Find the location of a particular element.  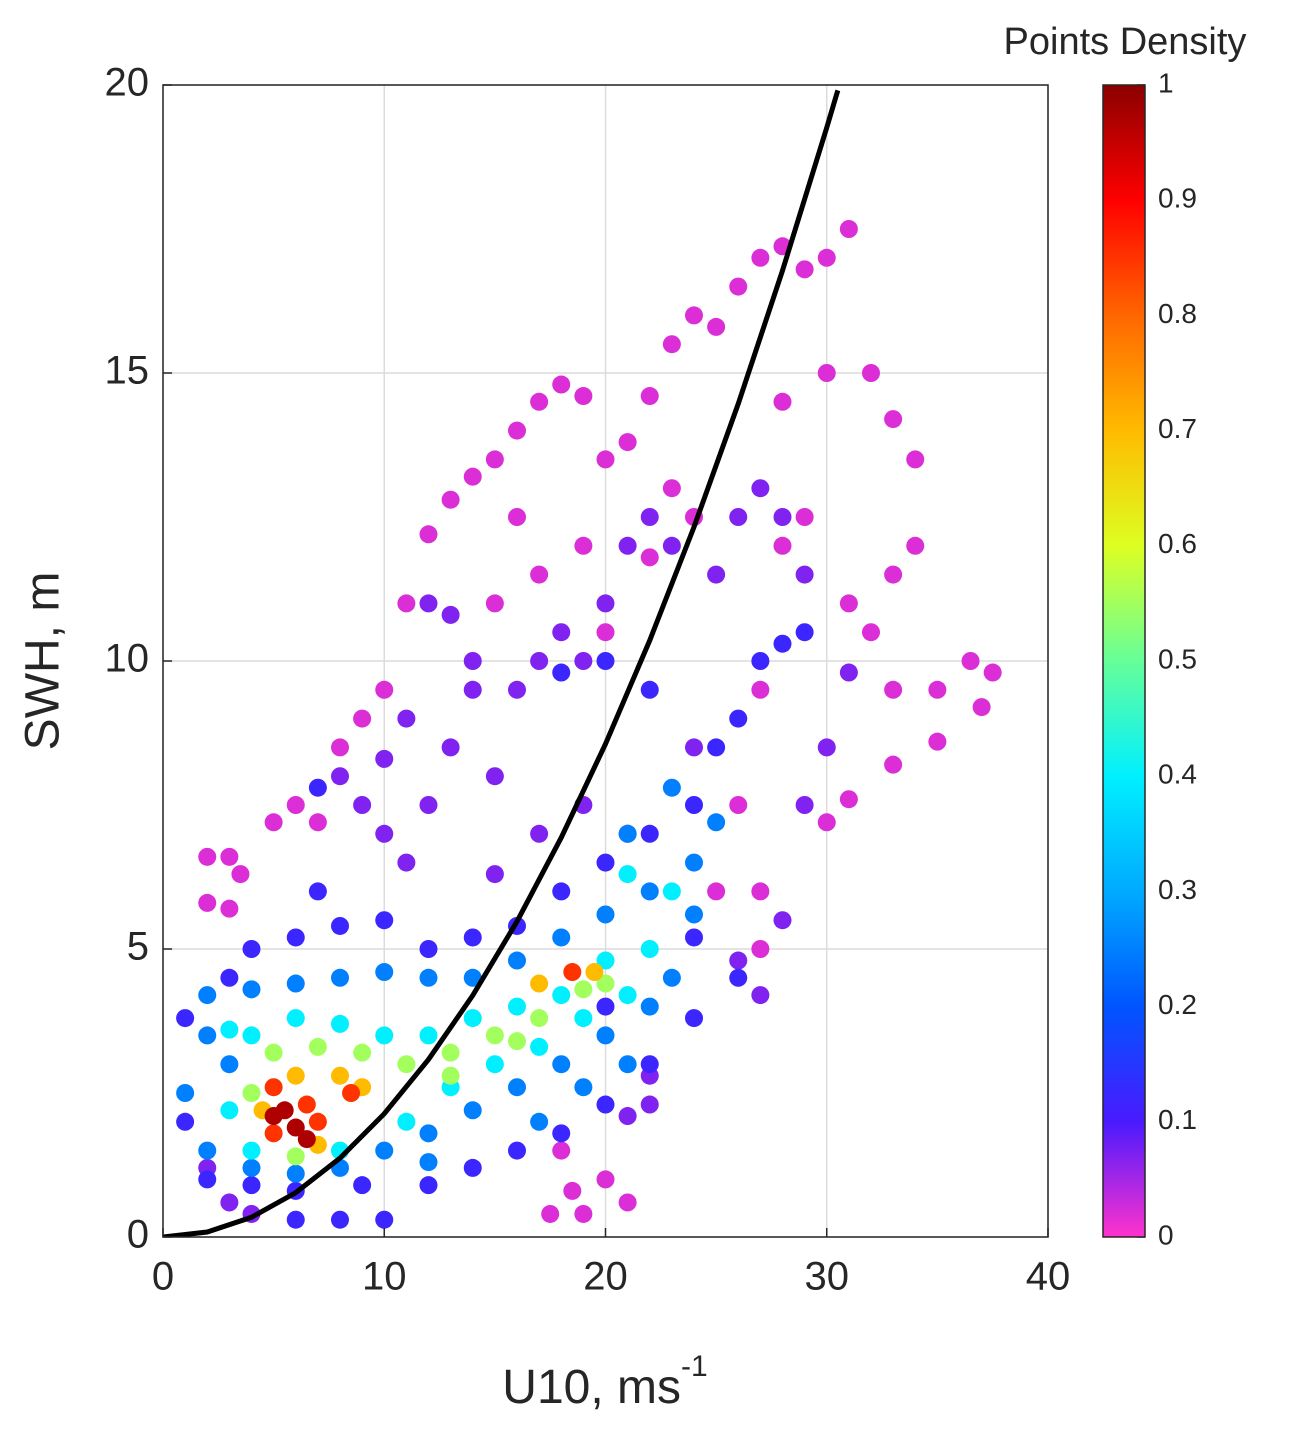

y-tick-label: 5 is located at coordinates (138, 947).